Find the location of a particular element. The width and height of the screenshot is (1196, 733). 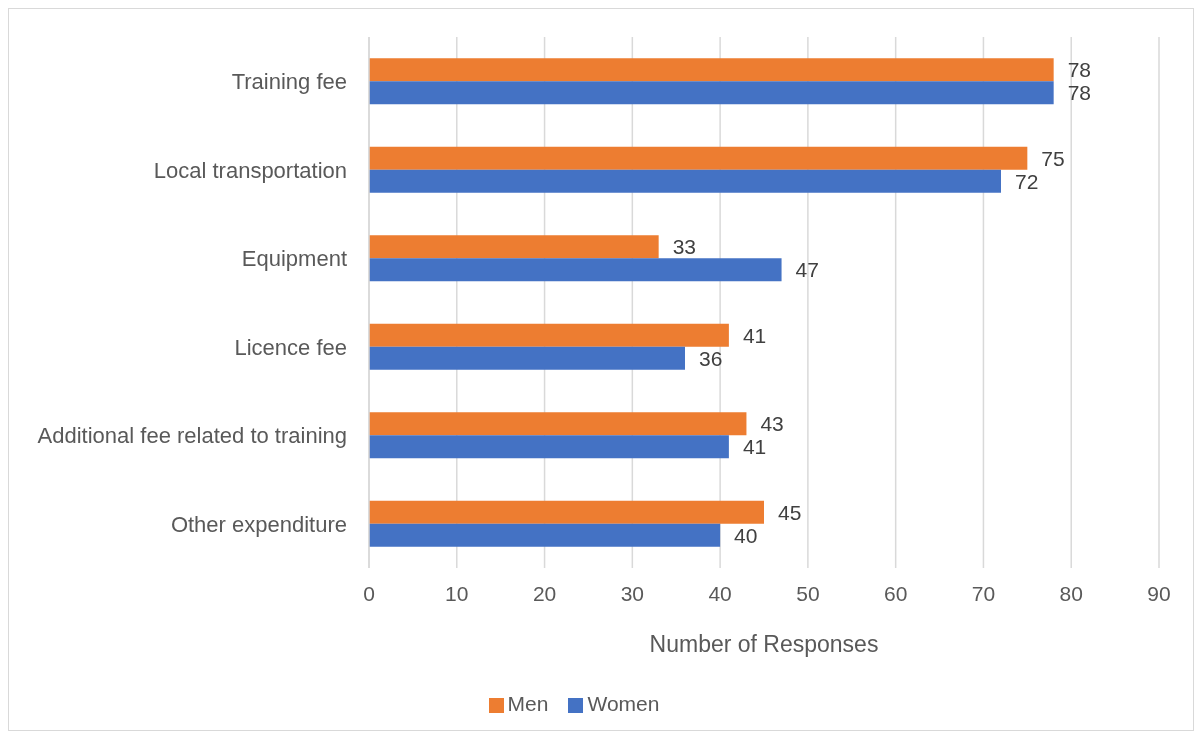

data-label: 72 is located at coordinates (1027, 181).